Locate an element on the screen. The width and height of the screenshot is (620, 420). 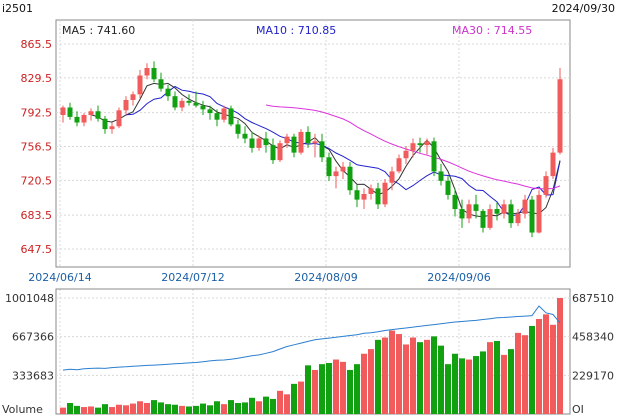
ma5-legend: MA5 : 741.60 is located at coordinates (98, 30).